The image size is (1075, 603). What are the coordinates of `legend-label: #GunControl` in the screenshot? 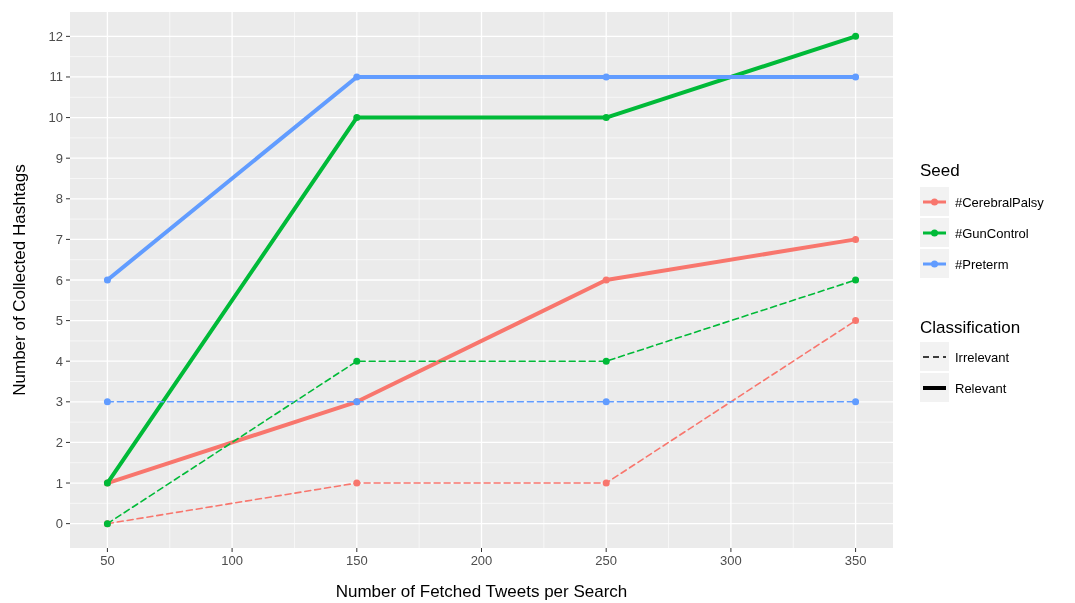 It's located at (992, 233).